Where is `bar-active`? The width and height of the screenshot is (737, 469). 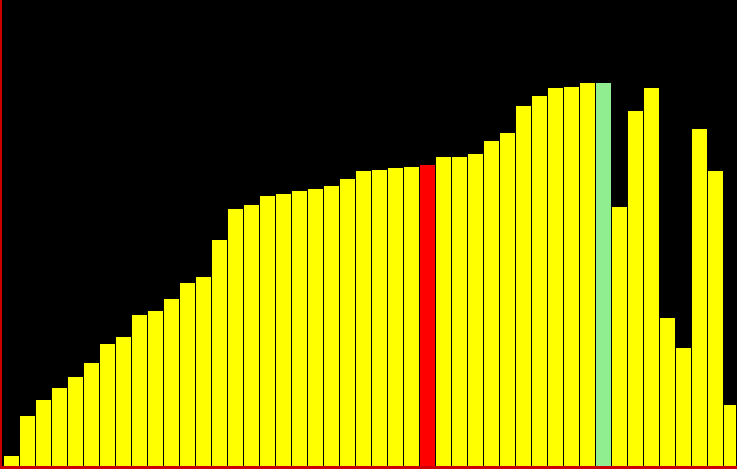
bar-active is located at coordinates (427, 315).